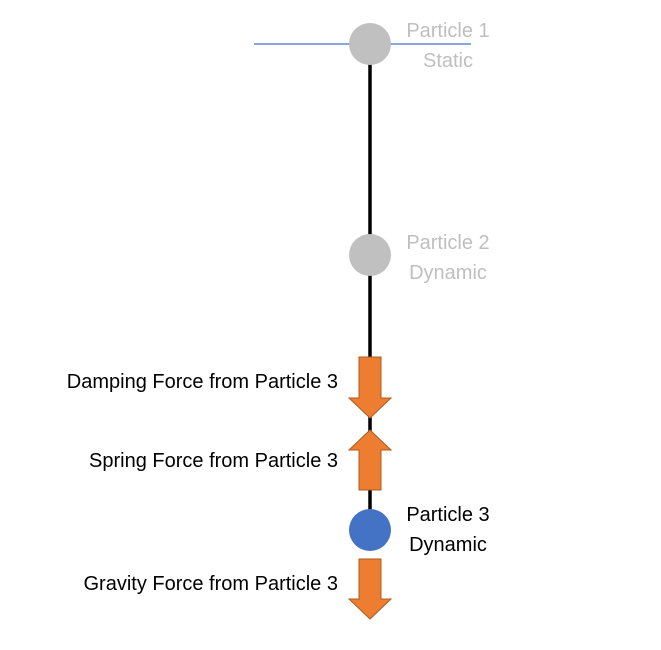 The width and height of the screenshot is (661, 650). Describe the element at coordinates (370, 530) in the screenshot. I see `particle-3-node` at that location.